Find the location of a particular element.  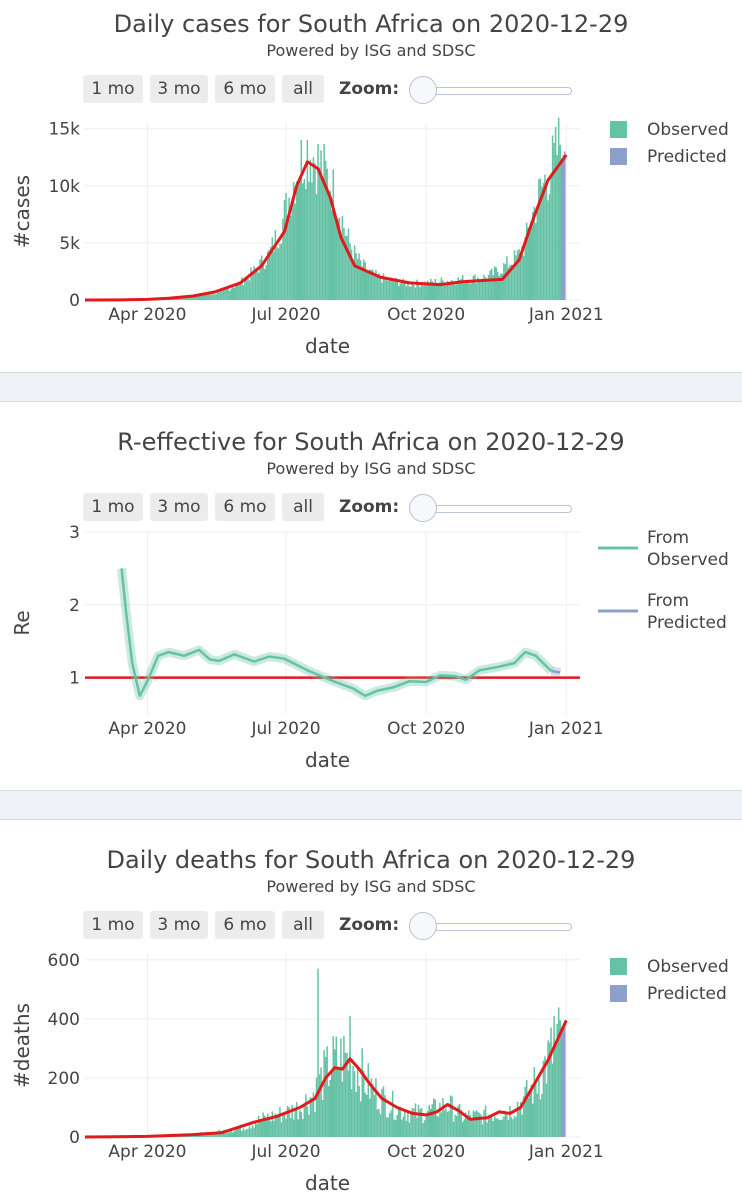

legend-predicted-swatch is located at coordinates (618, 156).